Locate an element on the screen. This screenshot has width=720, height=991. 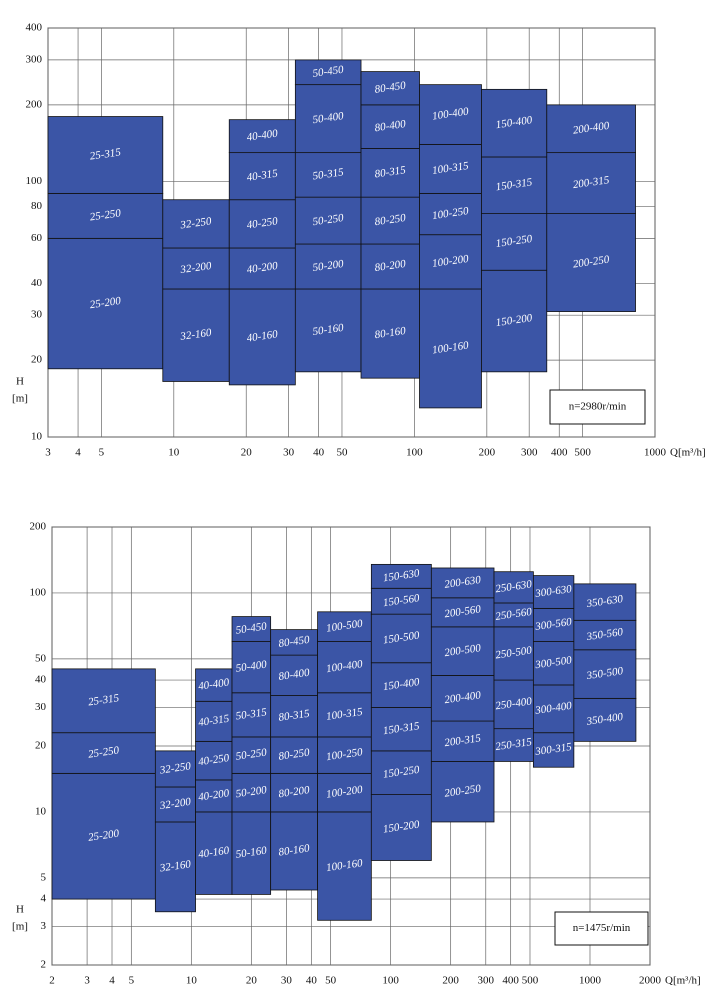
pump-label: 150-560 is located at coordinates (401, 600).